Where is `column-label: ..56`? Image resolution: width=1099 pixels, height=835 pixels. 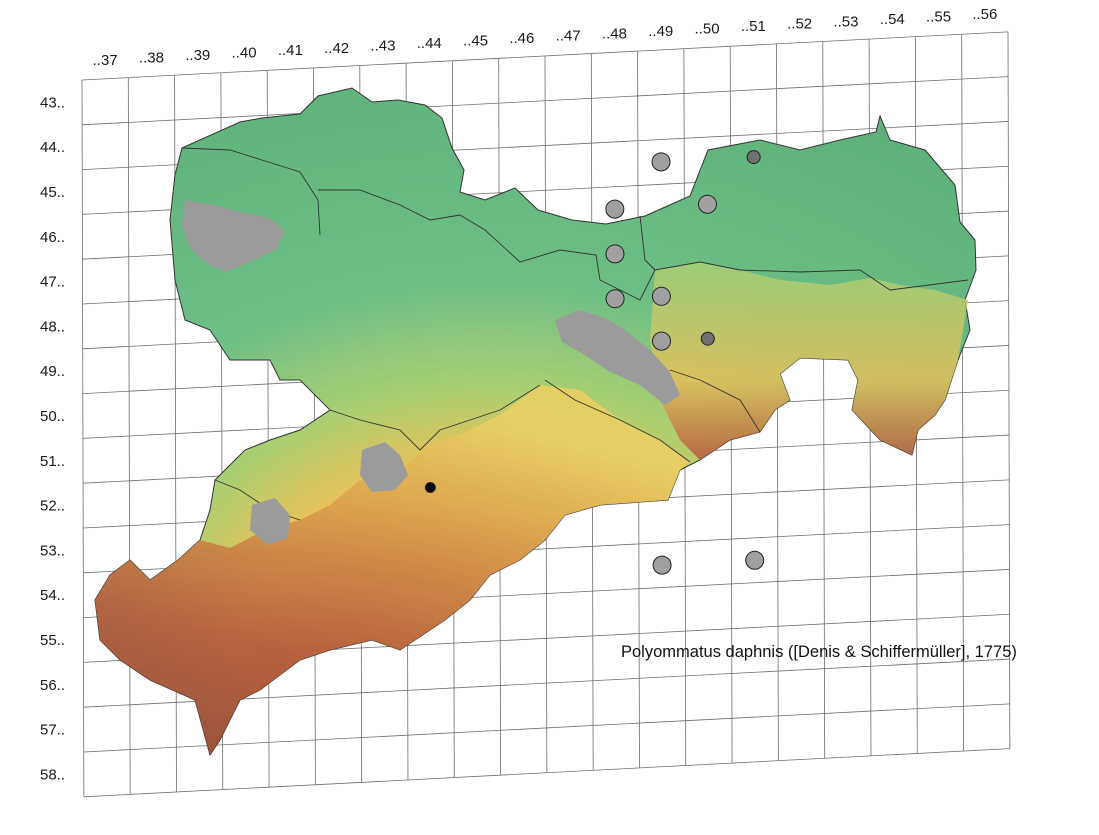 column-label: ..56 is located at coordinates (984, 14).